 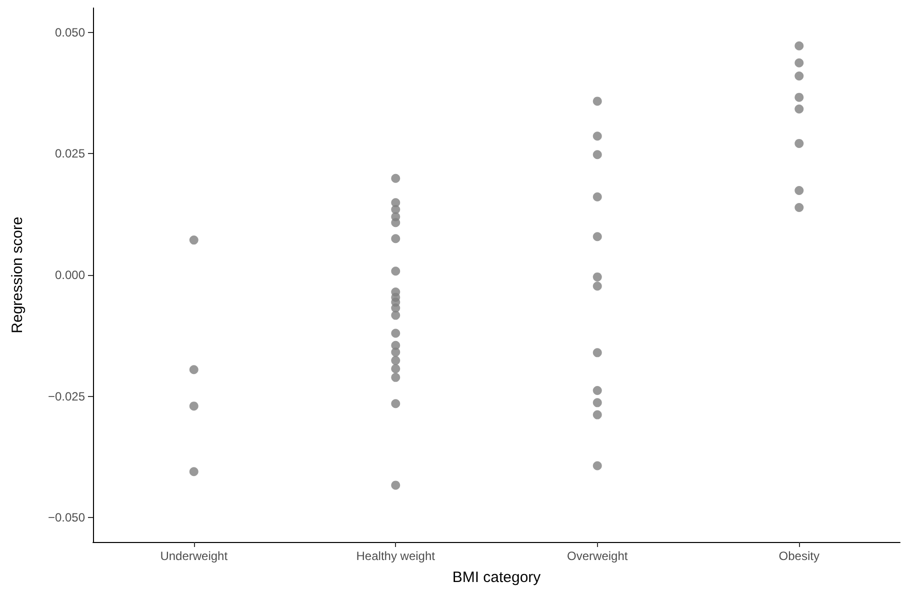 I want to click on x-tick-label: Overweight, so click(x=597, y=556).